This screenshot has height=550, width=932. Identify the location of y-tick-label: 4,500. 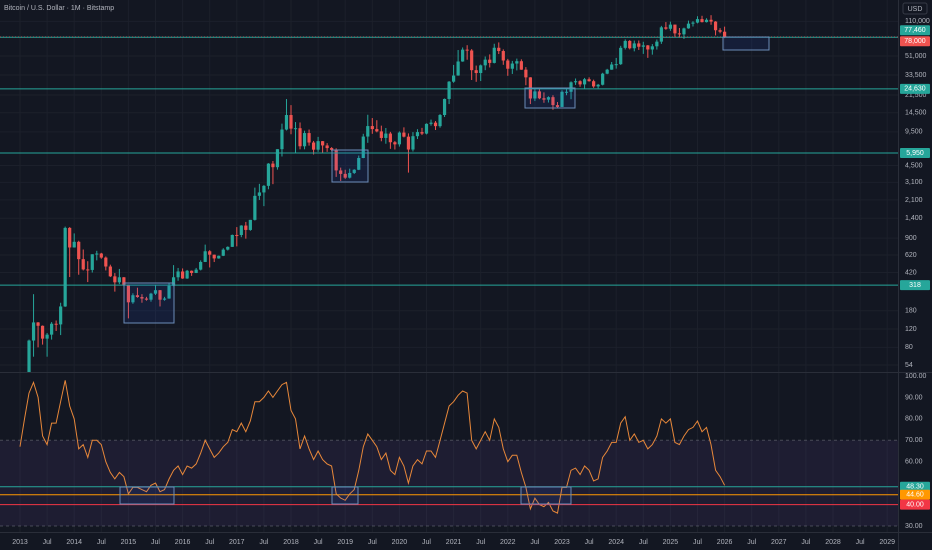
(914, 165).